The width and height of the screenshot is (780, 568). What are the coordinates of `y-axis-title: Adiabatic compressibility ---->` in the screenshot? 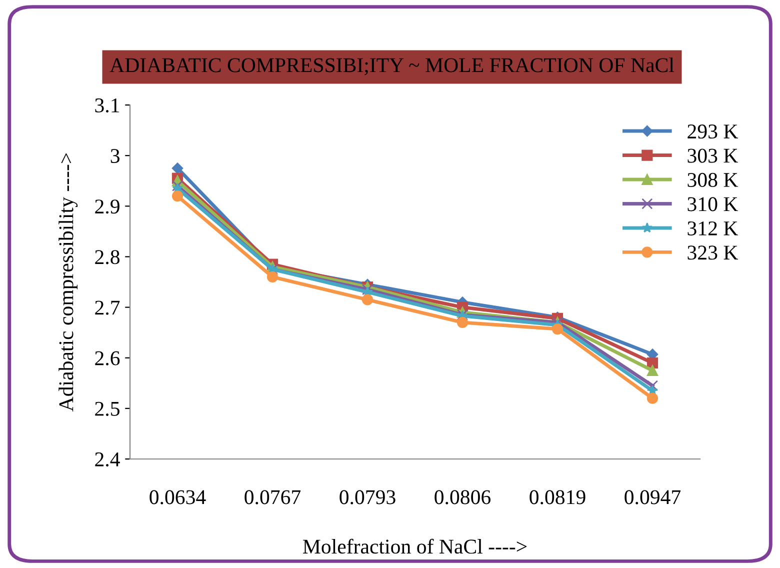 It's located at (68, 282).